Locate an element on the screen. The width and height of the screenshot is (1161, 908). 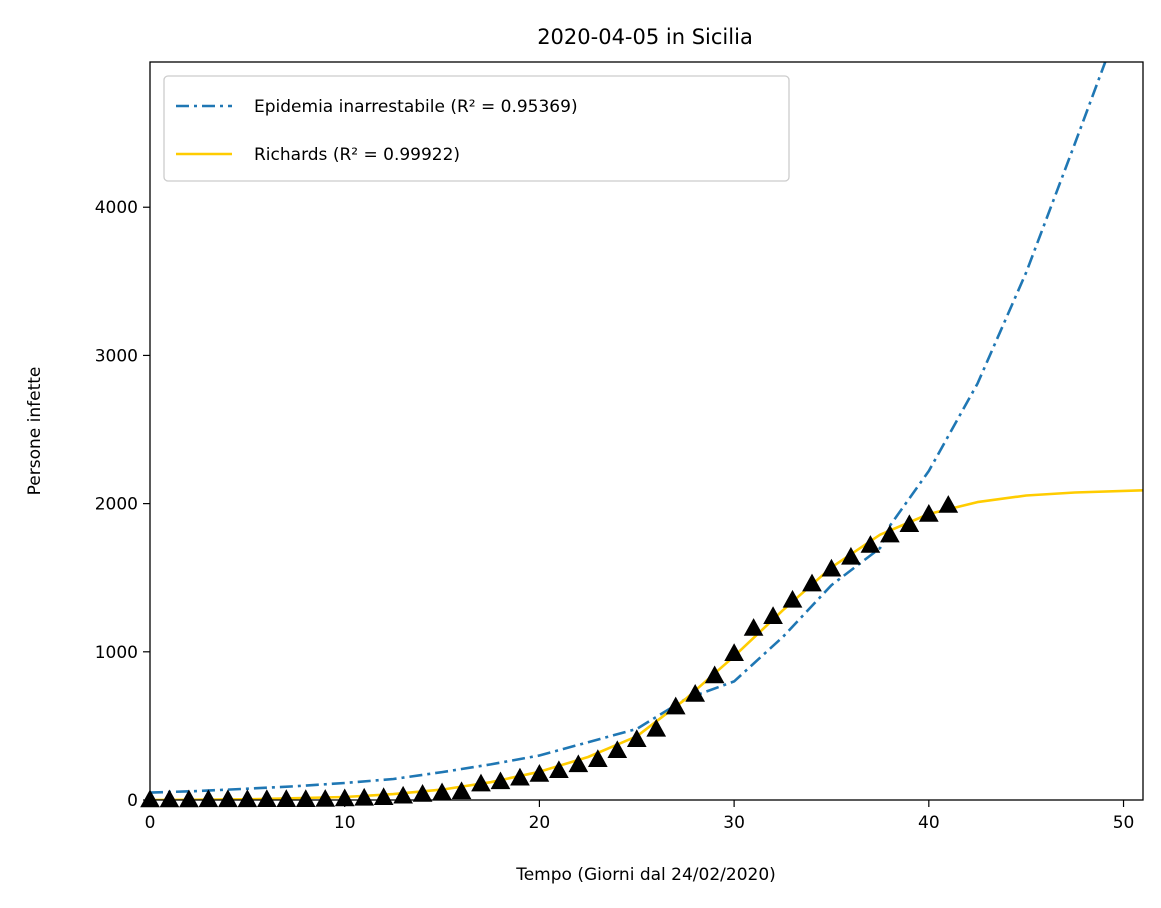
legend-entry-exponential: Epidemia inarrestabile (R² = 0.95369) is located at coordinates (416, 107).